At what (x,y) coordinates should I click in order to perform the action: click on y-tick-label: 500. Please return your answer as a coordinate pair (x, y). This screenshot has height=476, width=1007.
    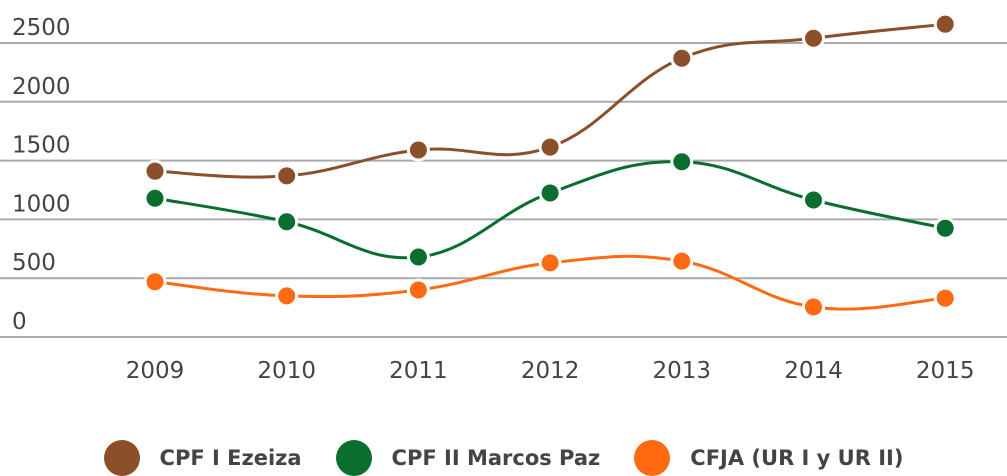
    Looking at the image, I should click on (34, 263).